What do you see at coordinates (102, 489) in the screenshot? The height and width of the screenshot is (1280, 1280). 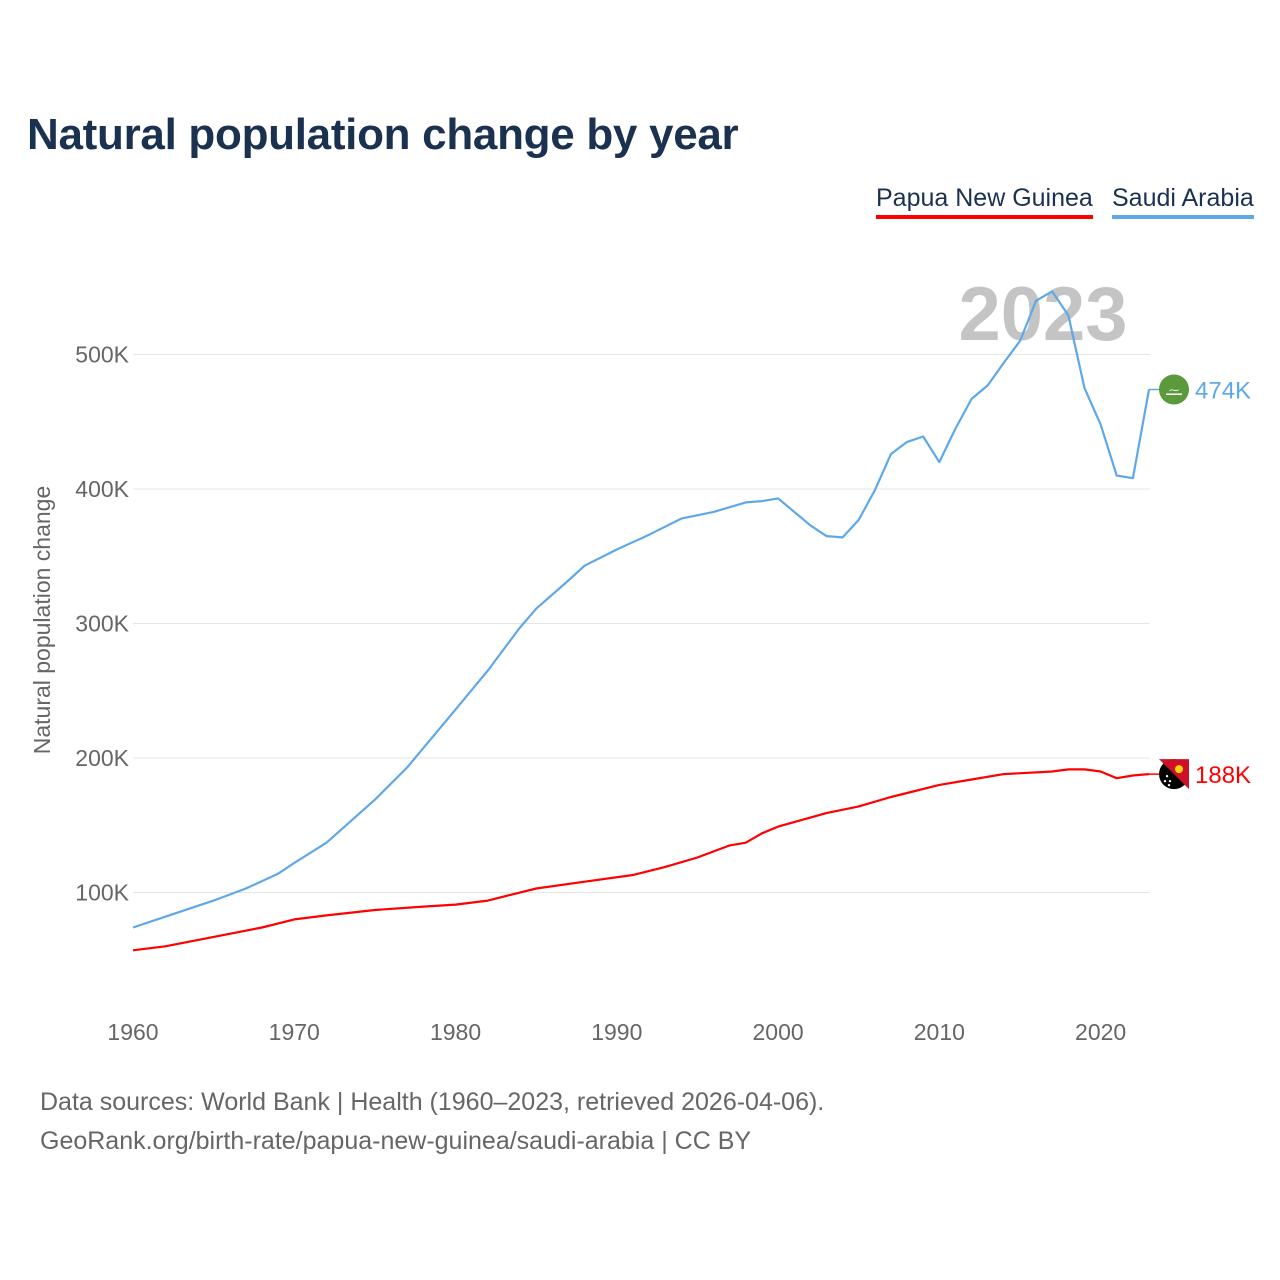 I see `y-tick-label: 400K` at bounding box center [102, 489].